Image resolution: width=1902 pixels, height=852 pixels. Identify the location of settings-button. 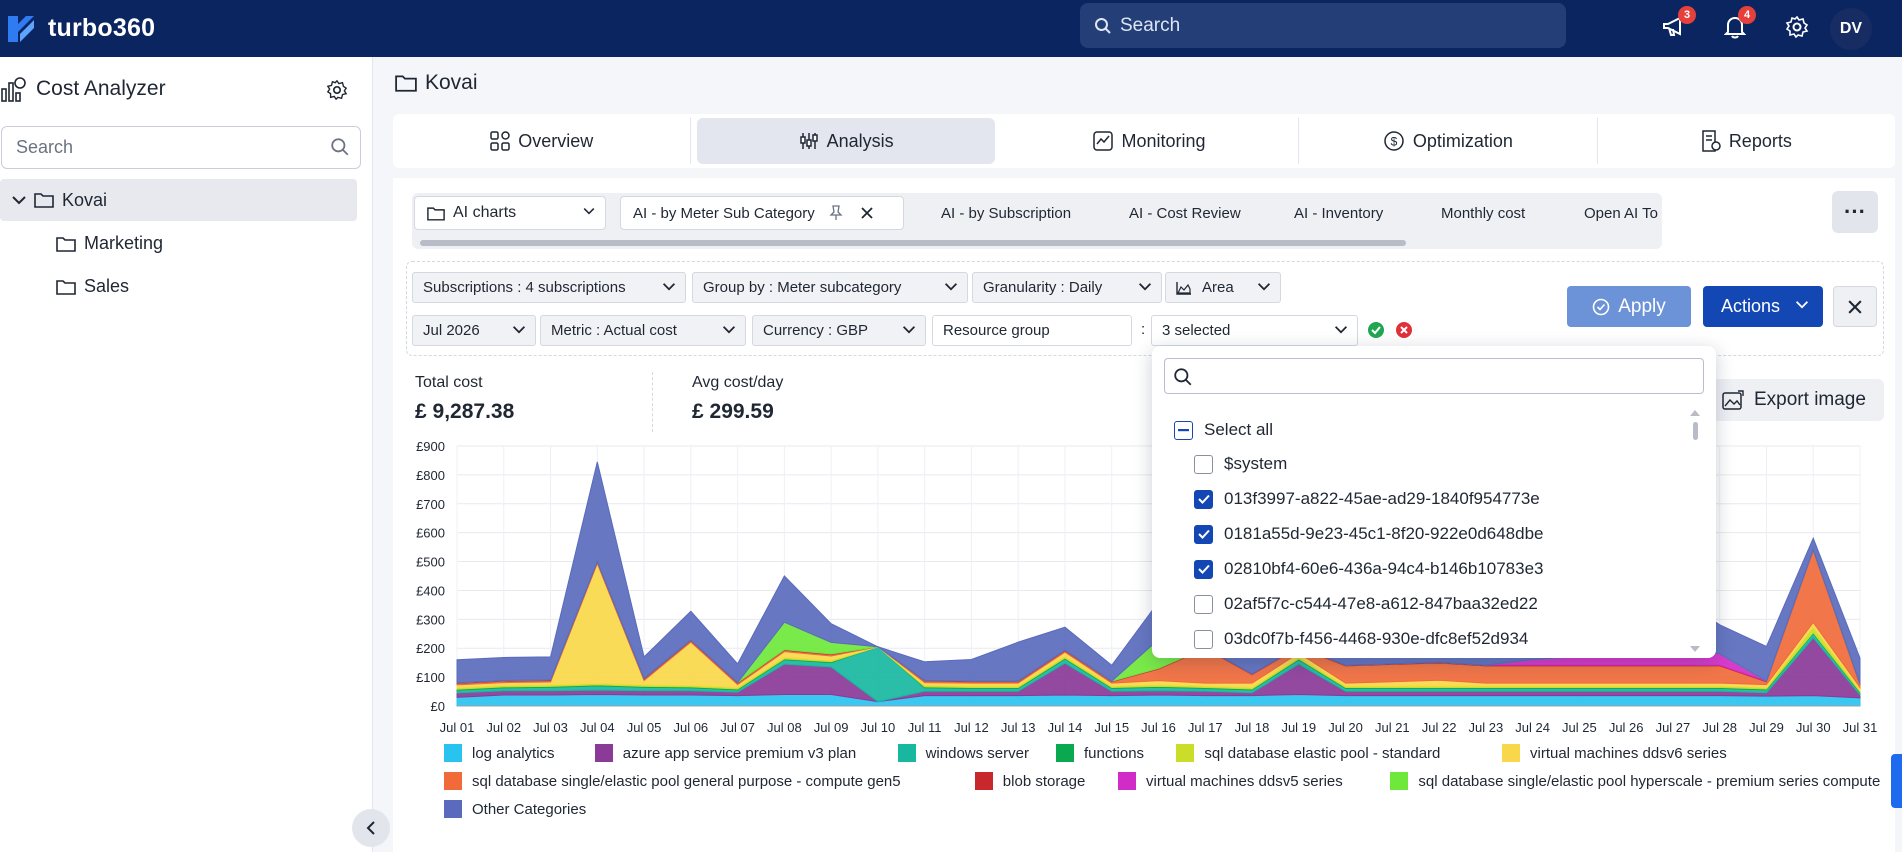
(1797, 27).